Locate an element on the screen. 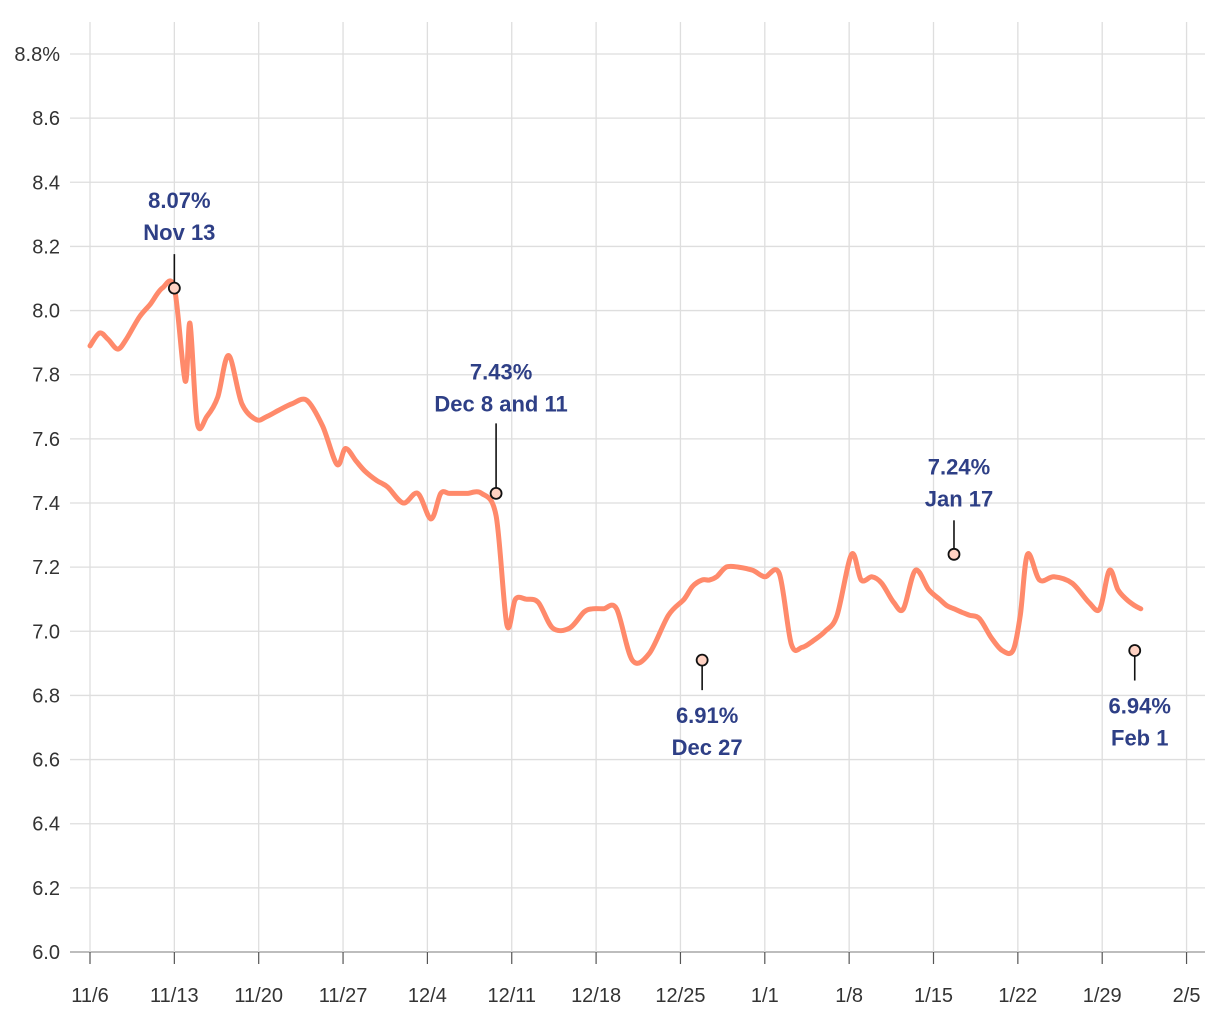 The height and width of the screenshot is (1020, 1220). y-tick-label: 8.4 is located at coordinates (46, 183).